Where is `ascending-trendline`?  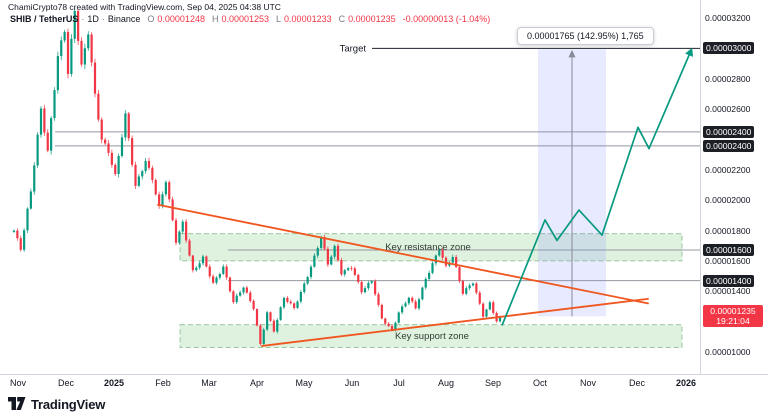 ascending-trendline is located at coordinates (455, 322).